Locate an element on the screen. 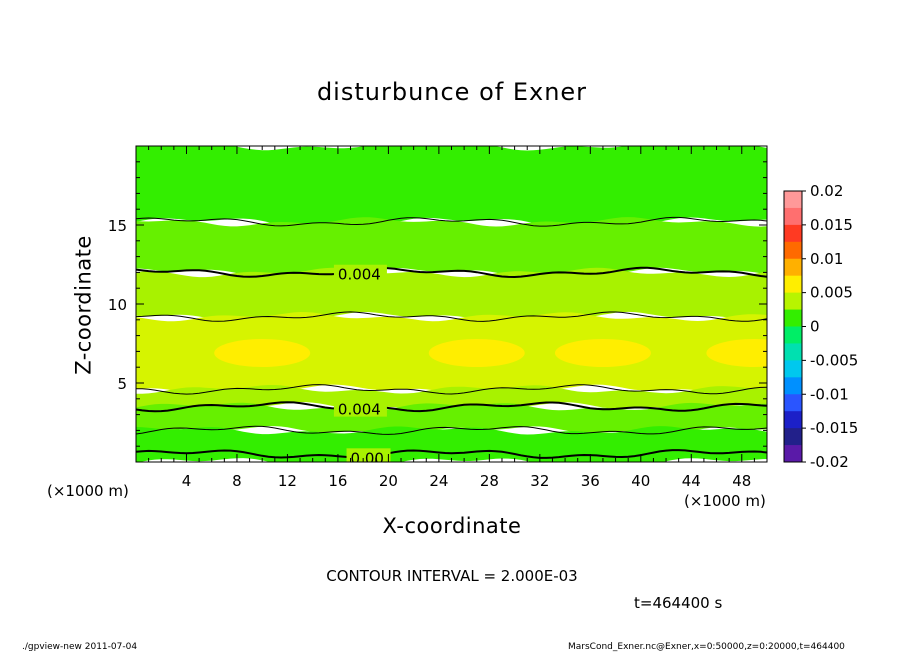 The height and width of the screenshot is (654, 904). yellow-maxima is located at coordinates (490, 352).